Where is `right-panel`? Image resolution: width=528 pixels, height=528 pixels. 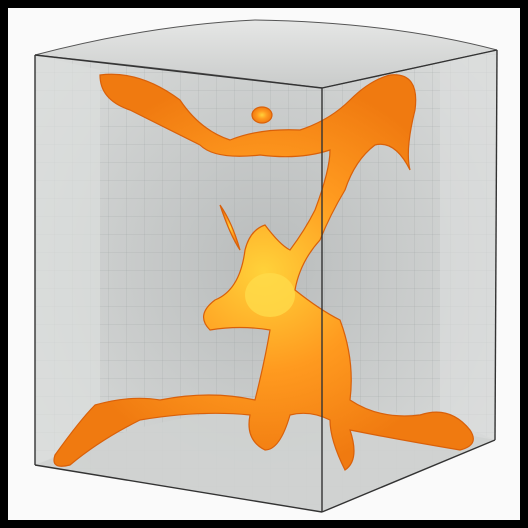 right-panel is located at coordinates (468, 245).